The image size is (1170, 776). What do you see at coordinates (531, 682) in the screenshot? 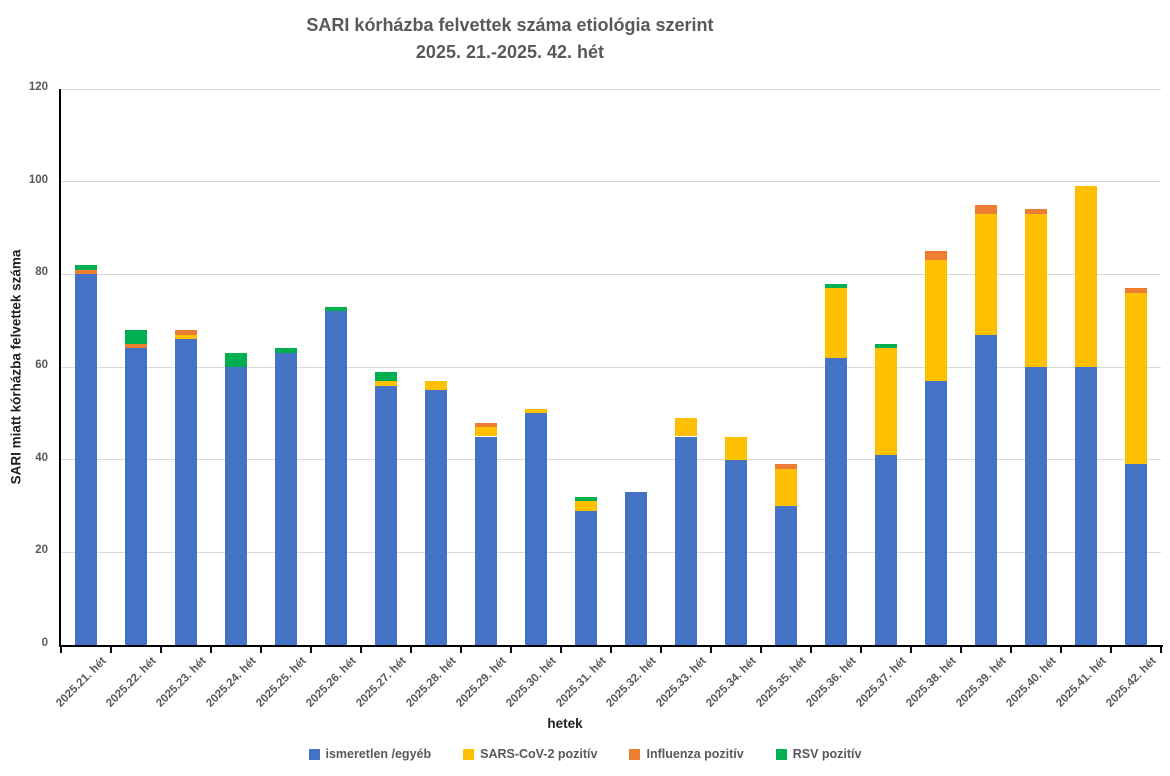
I see `x-axis-category-label: 2025.30. hét` at bounding box center [531, 682].